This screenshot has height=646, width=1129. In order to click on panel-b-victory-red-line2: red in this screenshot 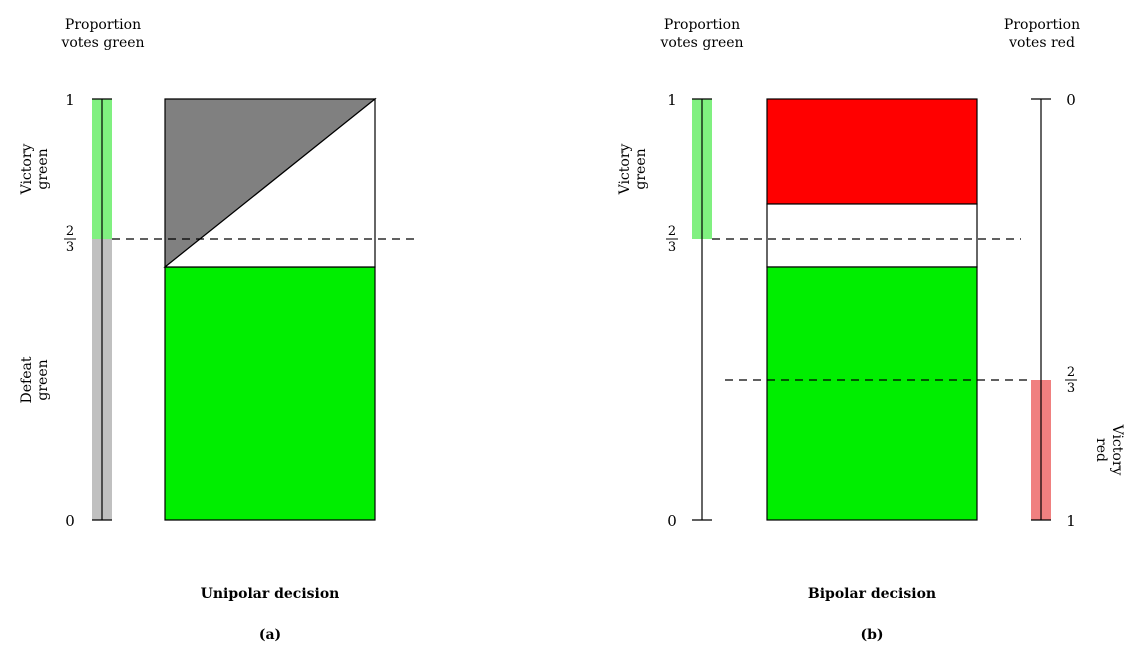, I will do `click(1101, 450)`.